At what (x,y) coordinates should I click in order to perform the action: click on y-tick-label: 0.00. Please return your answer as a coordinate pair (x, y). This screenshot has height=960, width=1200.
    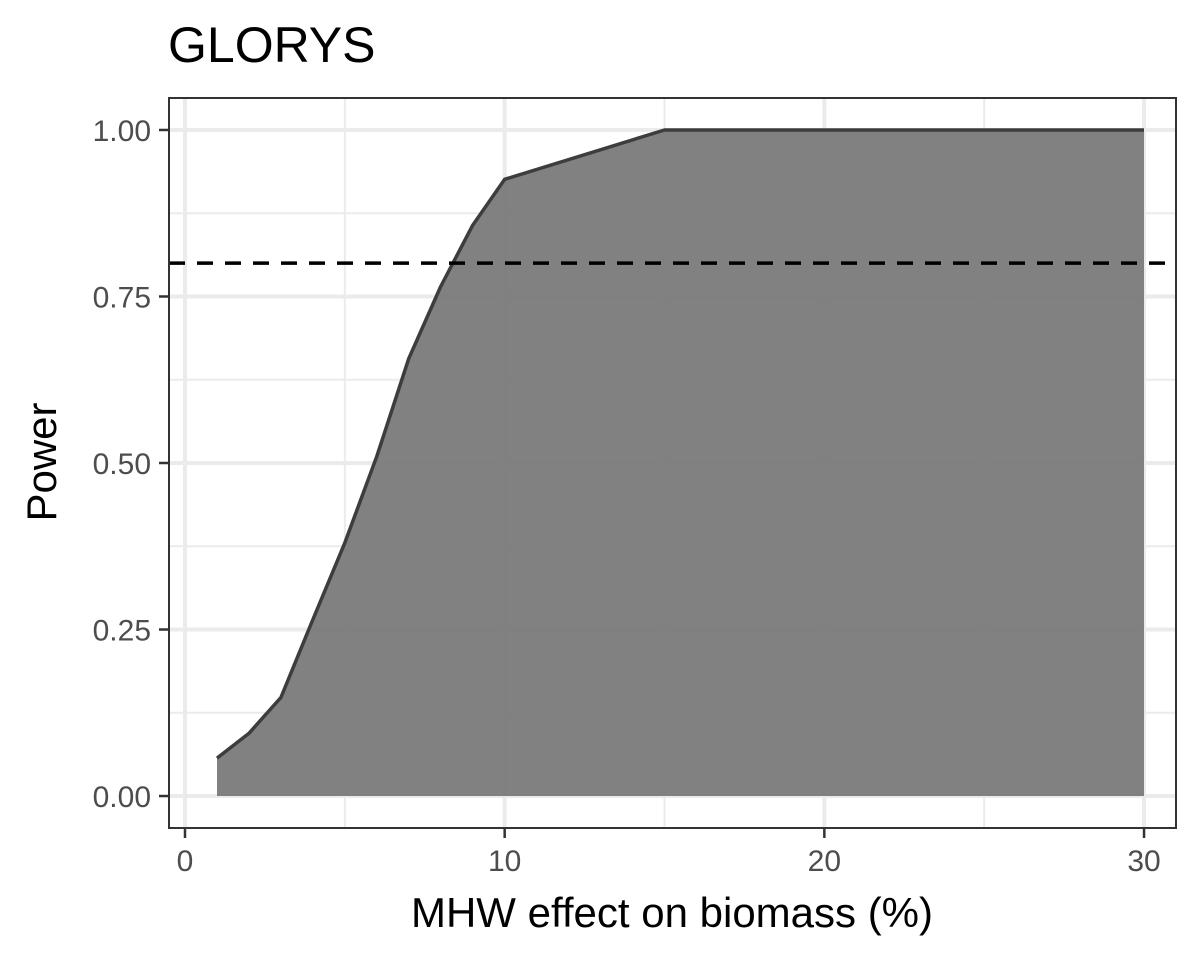
    Looking at the image, I should click on (122, 797).